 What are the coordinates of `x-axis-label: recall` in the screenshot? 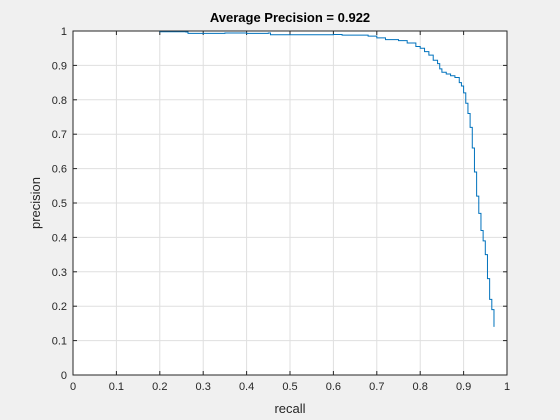 It's located at (289, 408).